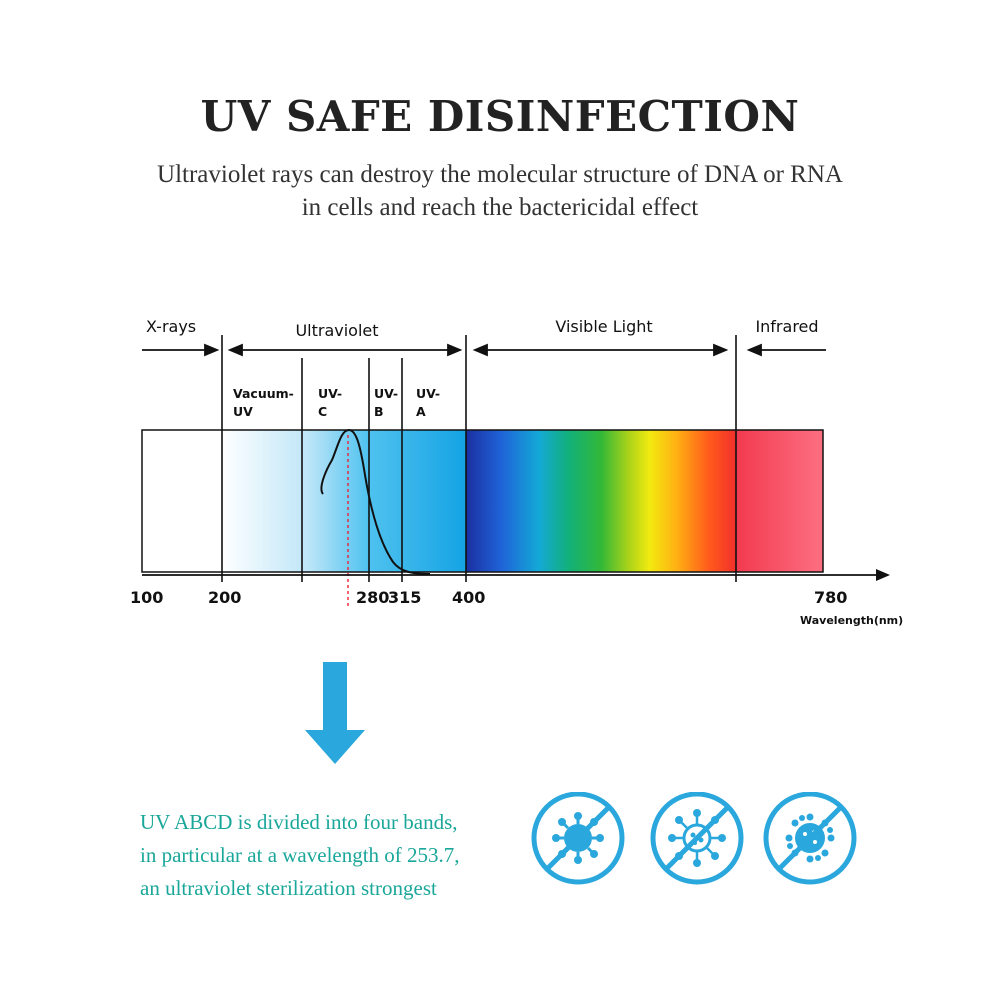 The width and height of the screenshot is (1000, 1000). I want to click on spectrum-bar-outline, so click(482, 501).